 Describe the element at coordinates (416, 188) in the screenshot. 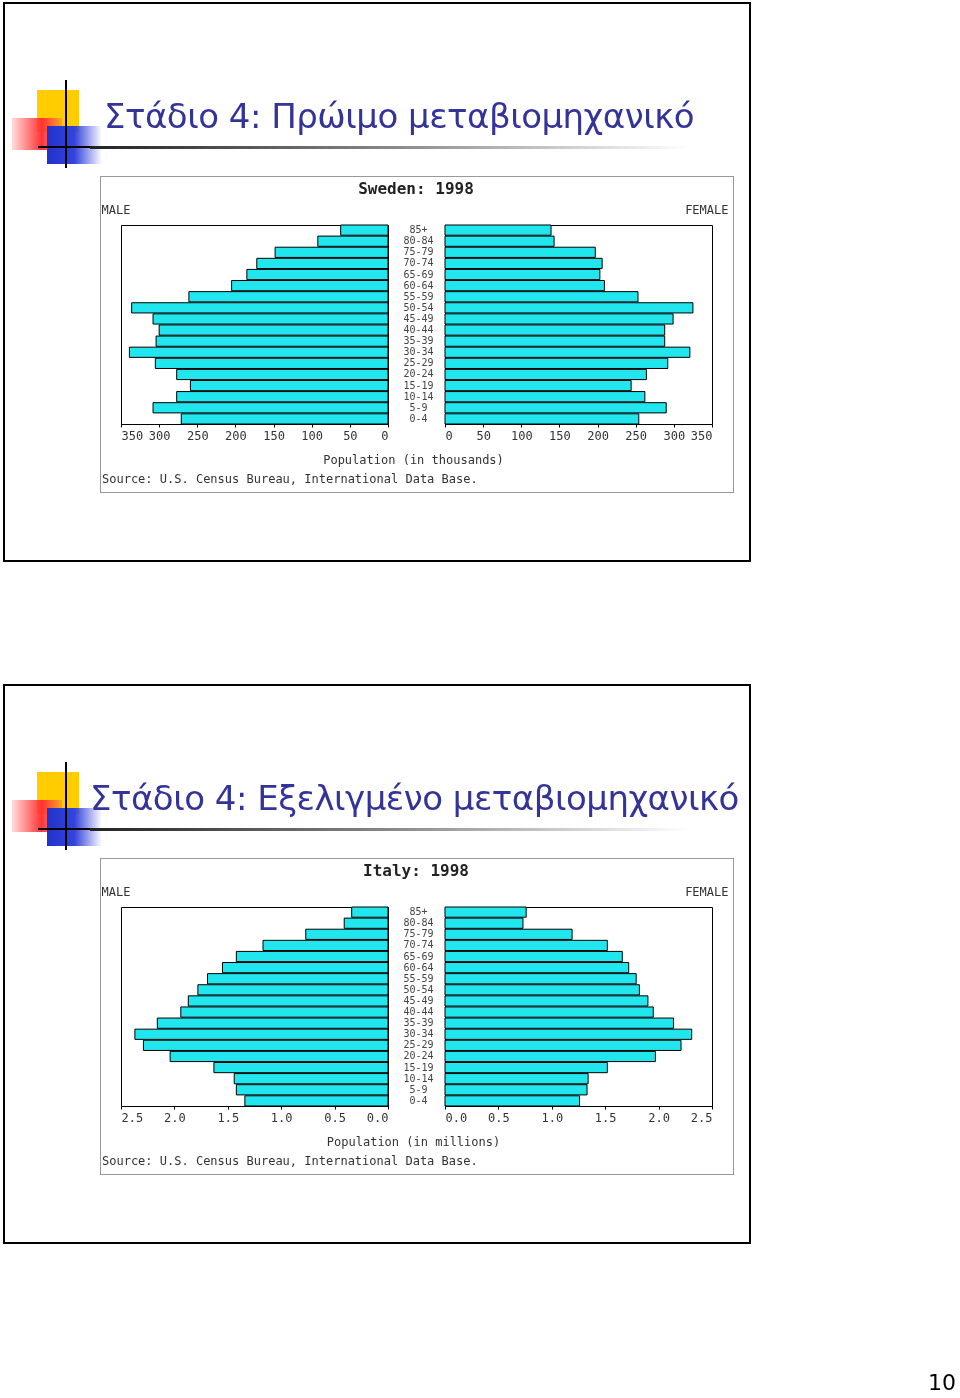

I see `chart-subtitle: Sweden: 1998` at that location.